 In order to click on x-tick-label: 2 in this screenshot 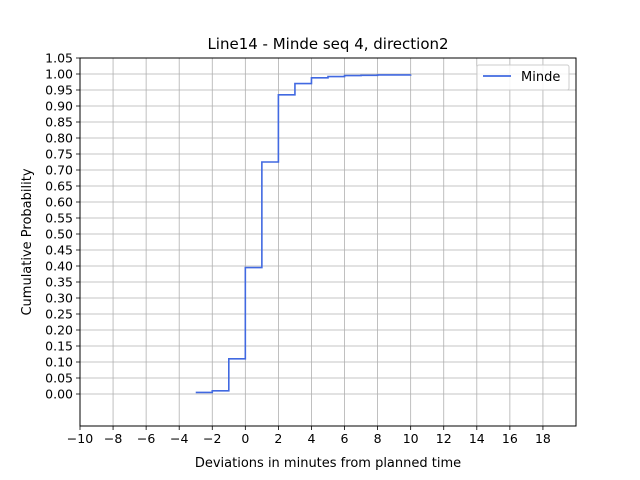, I will do `click(278, 438)`.